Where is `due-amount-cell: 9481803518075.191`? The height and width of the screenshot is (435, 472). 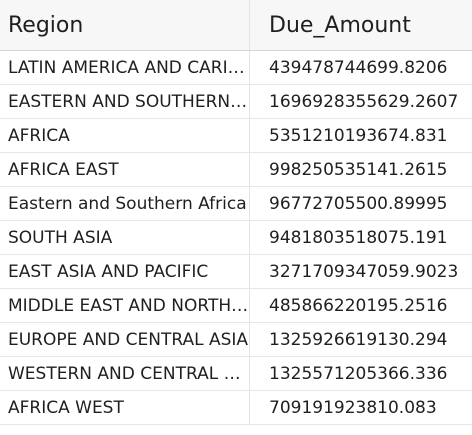 due-amount-cell: 9481803518075.191 is located at coordinates (360, 237).